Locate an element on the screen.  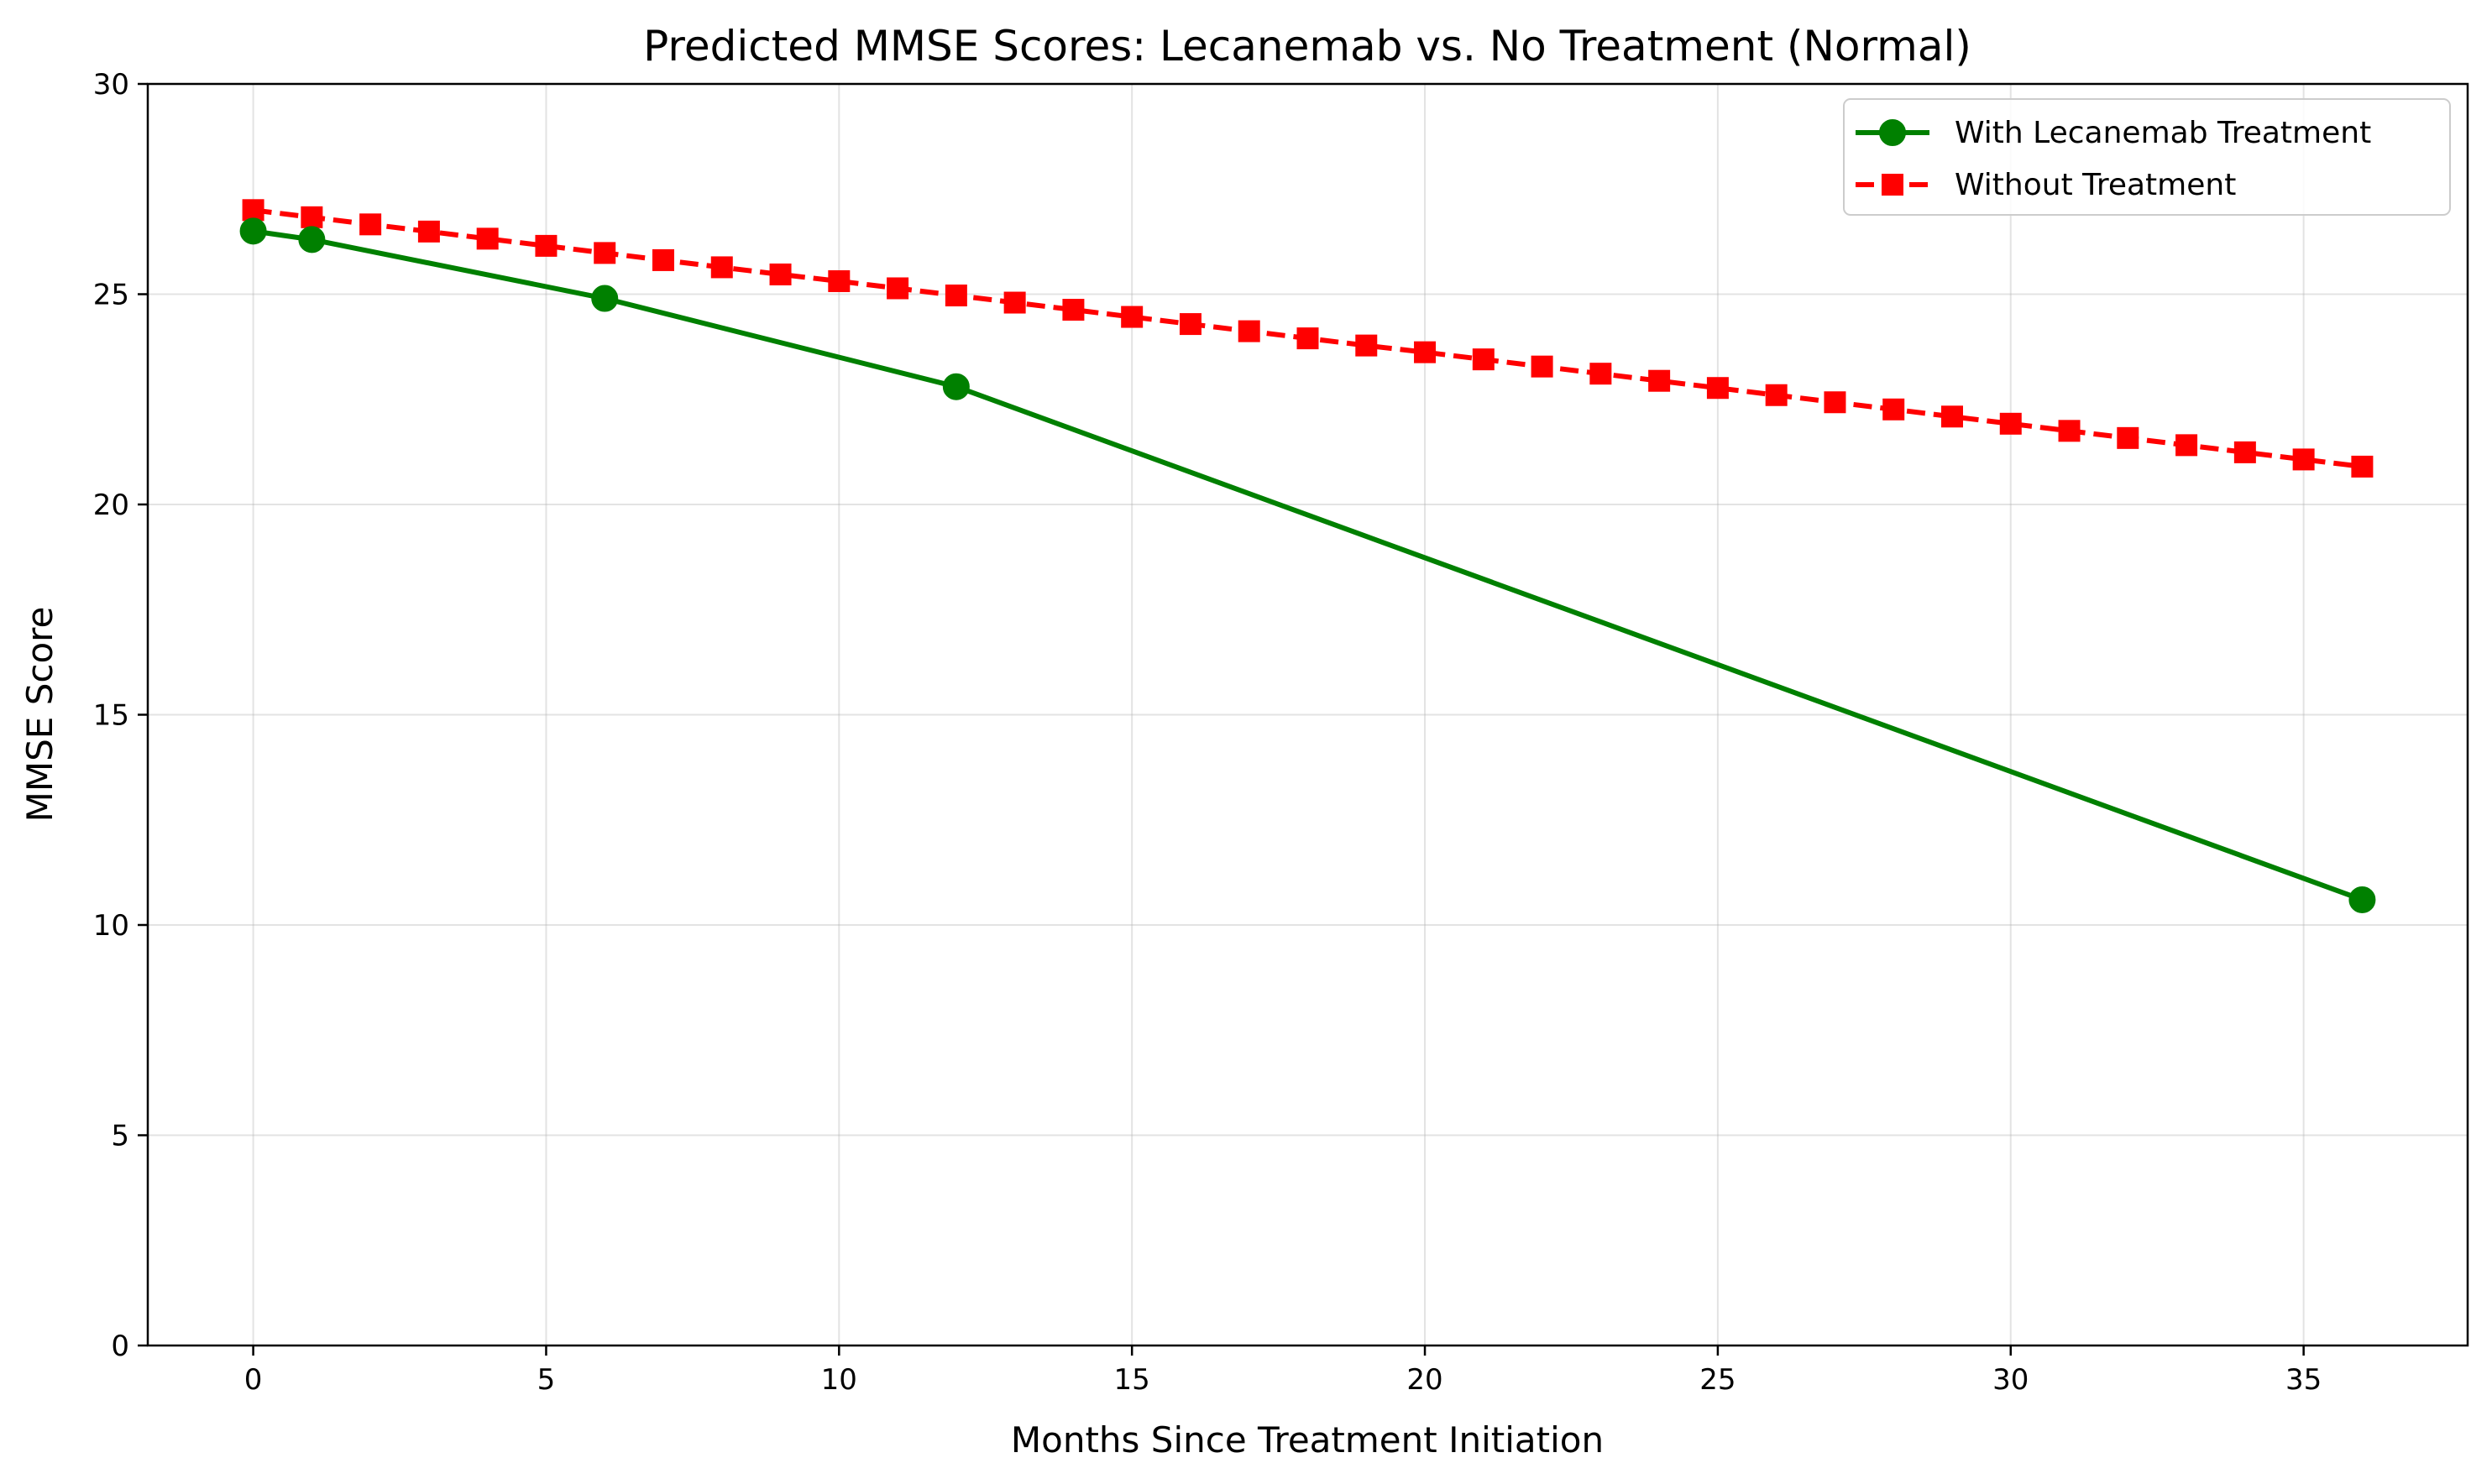
legend-marker-with-treatment is located at coordinates (1892, 132).